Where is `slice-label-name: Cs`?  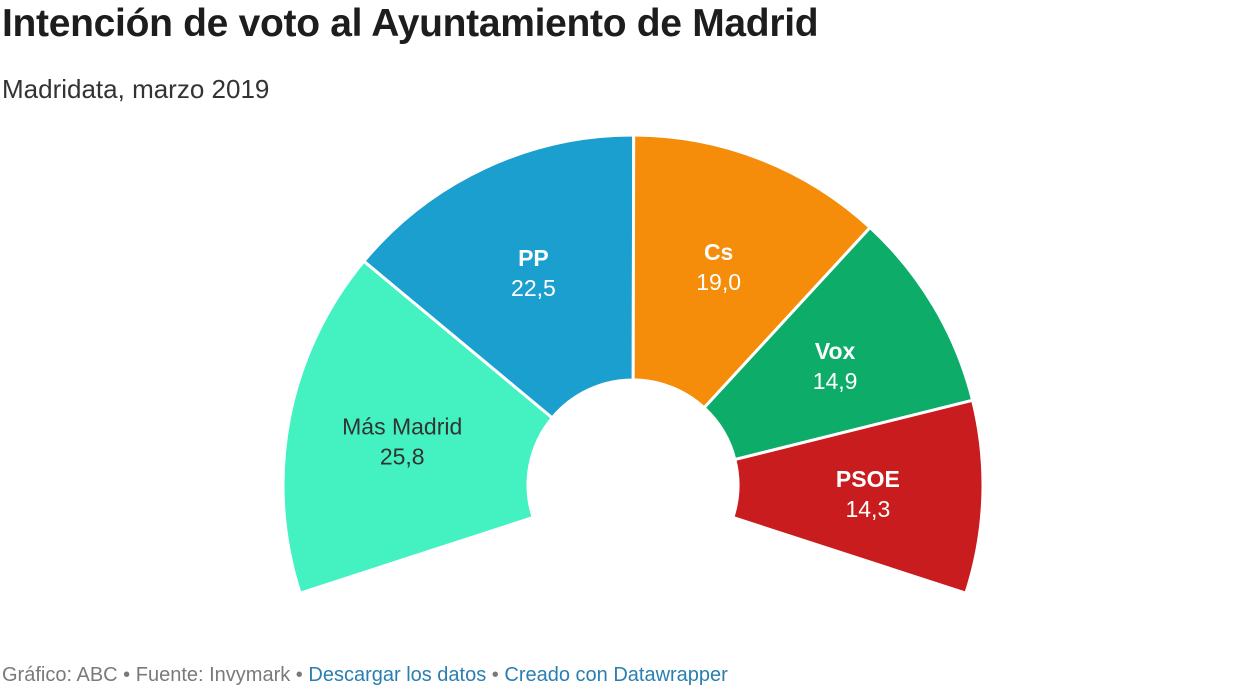
slice-label-name: Cs is located at coordinates (718, 252).